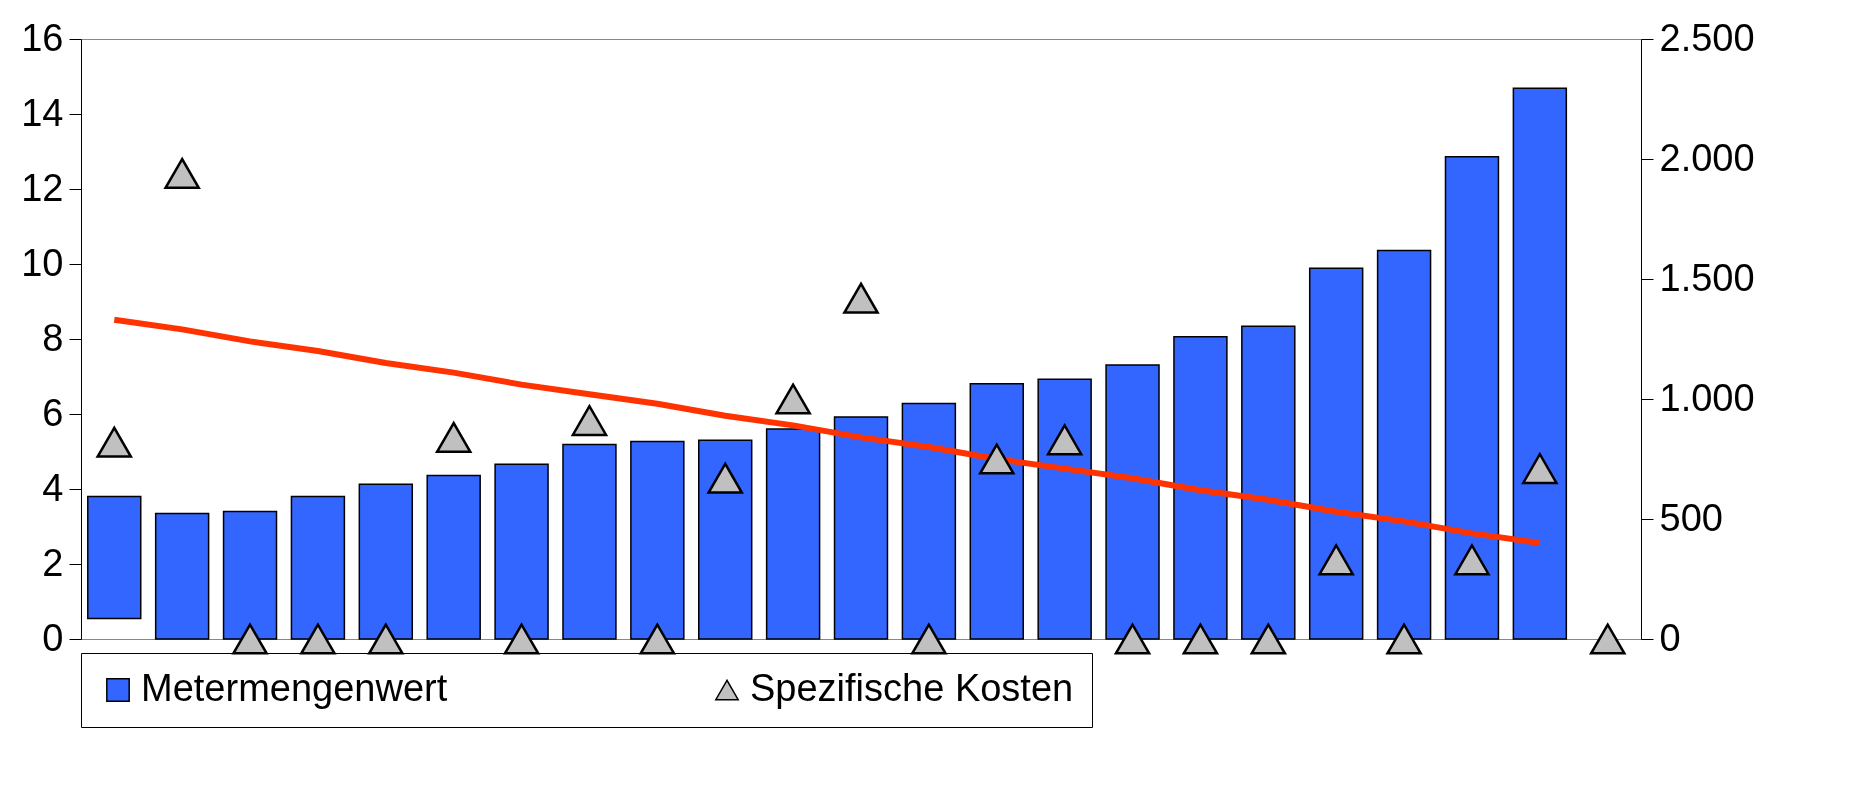  I want to click on y-tick-label: 2, so click(53, 562).